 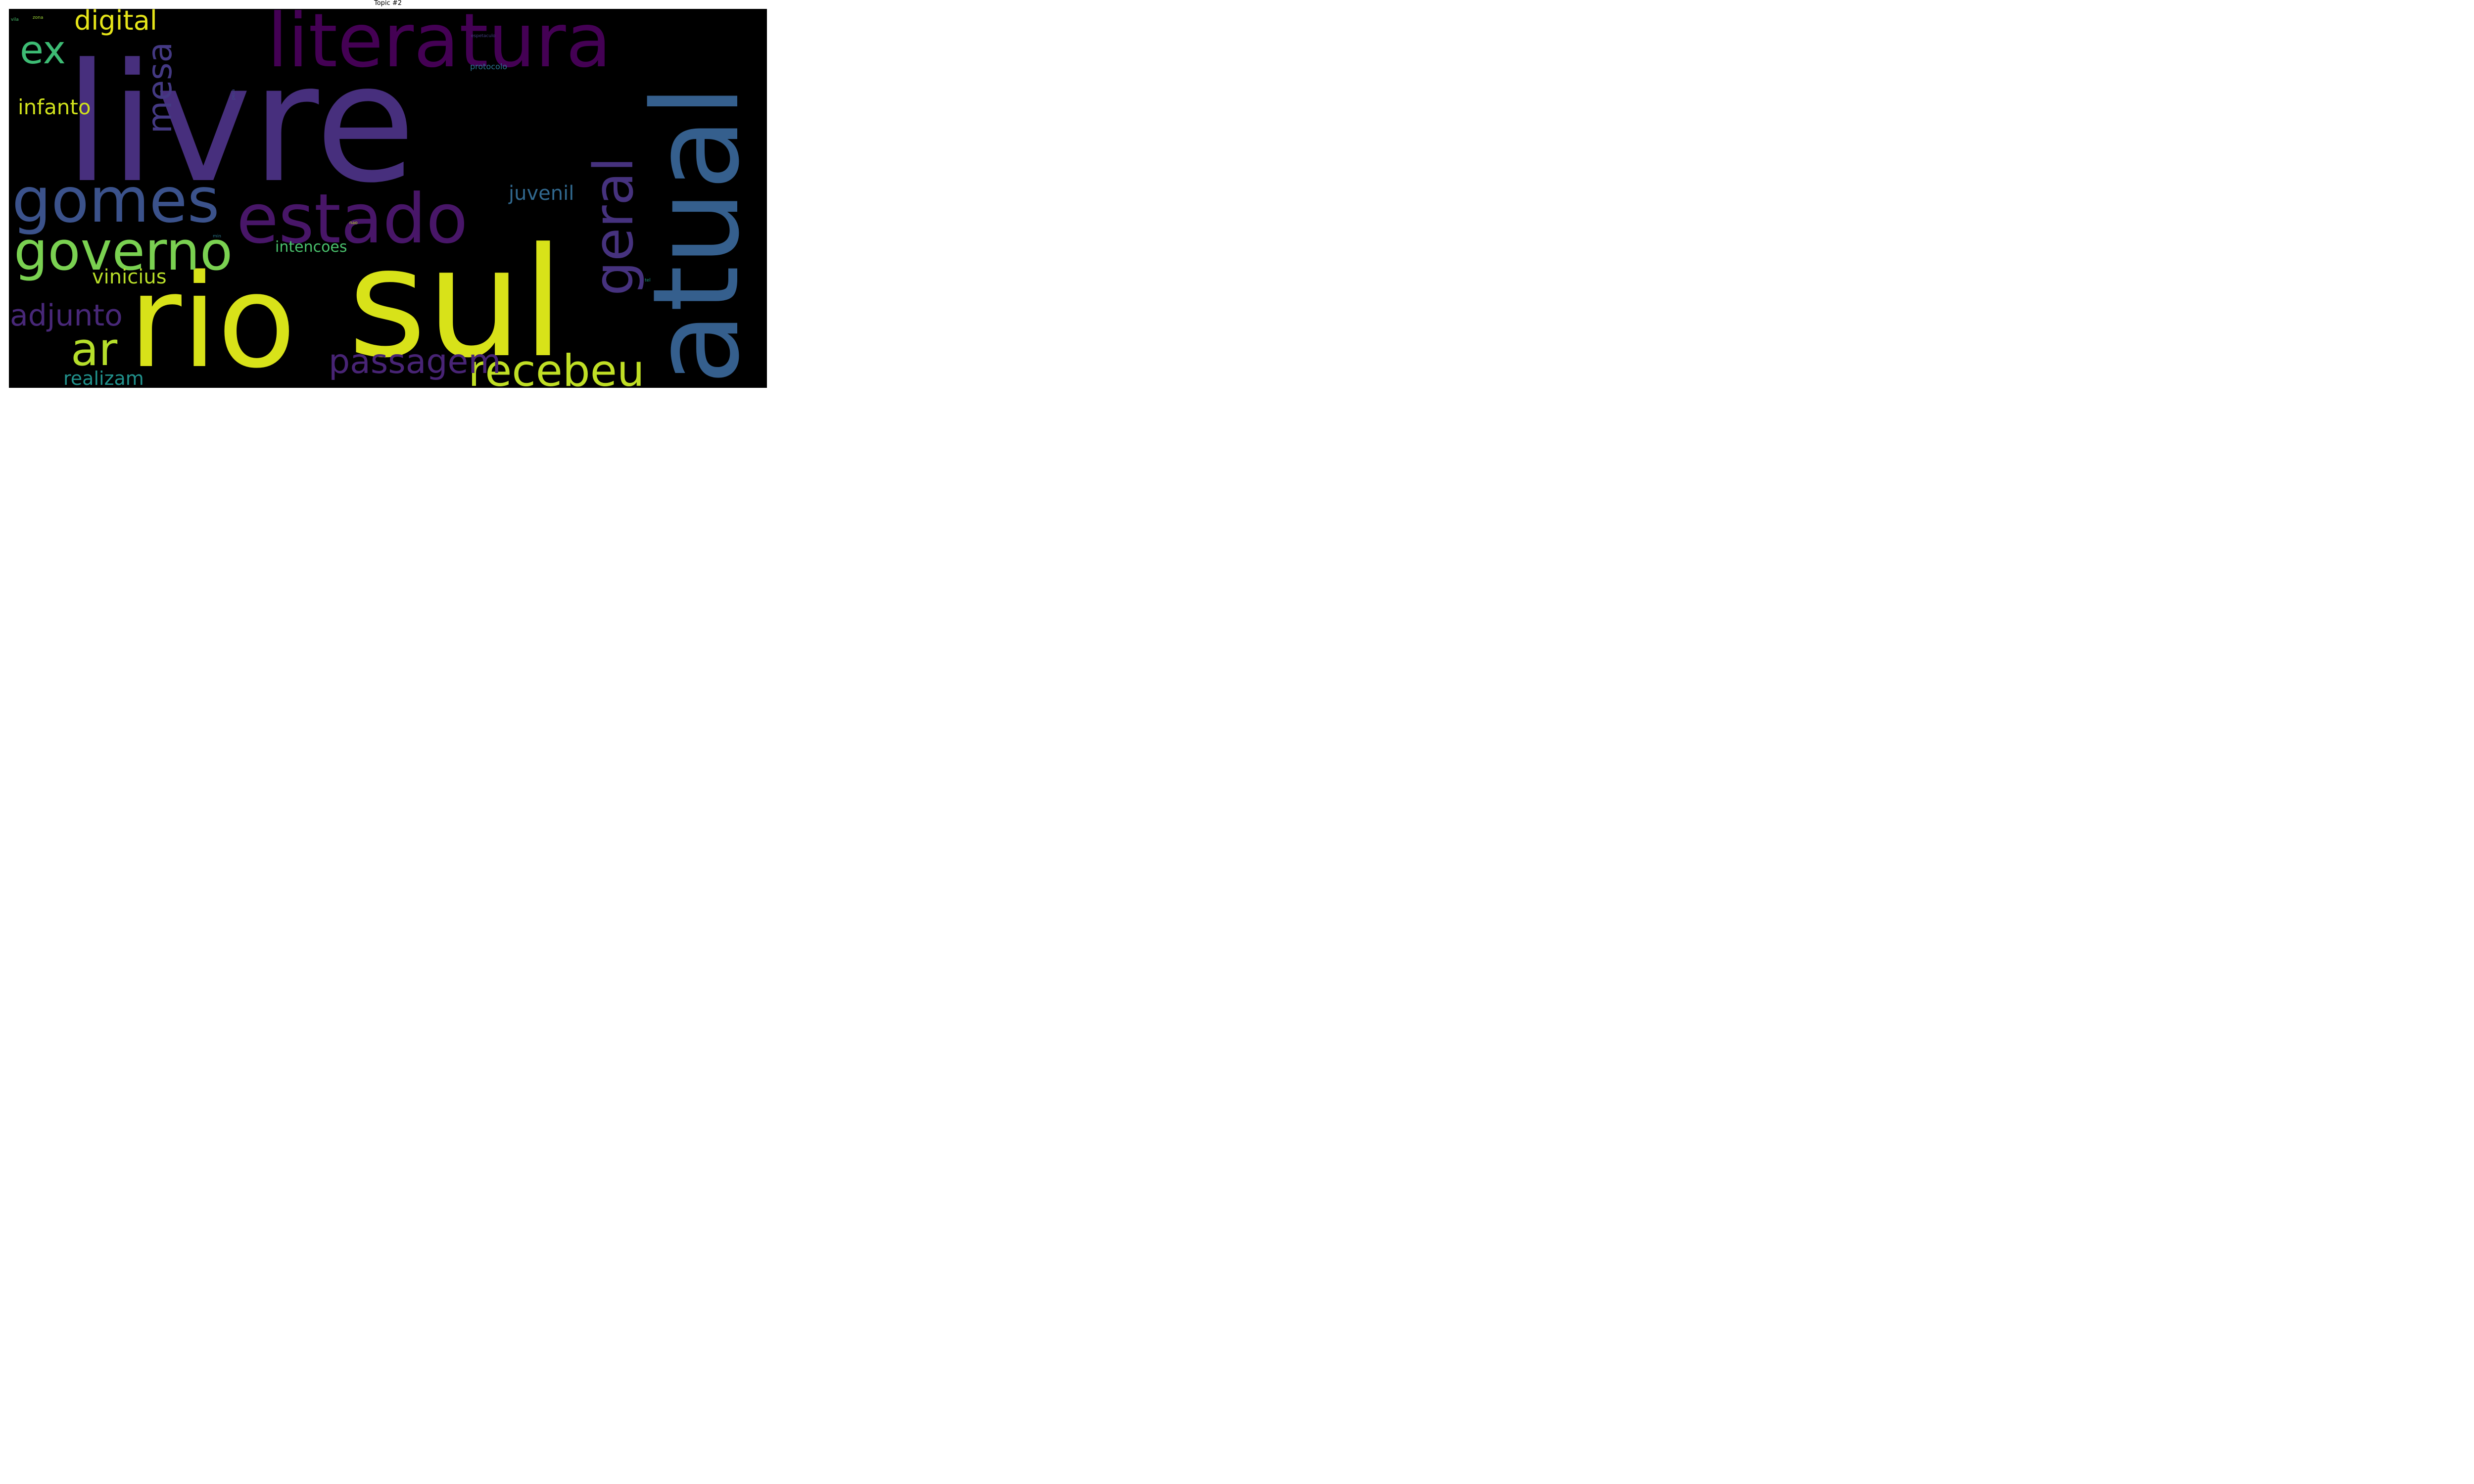 I want to click on word-protocolo: protocolo, so click(x=489, y=66).